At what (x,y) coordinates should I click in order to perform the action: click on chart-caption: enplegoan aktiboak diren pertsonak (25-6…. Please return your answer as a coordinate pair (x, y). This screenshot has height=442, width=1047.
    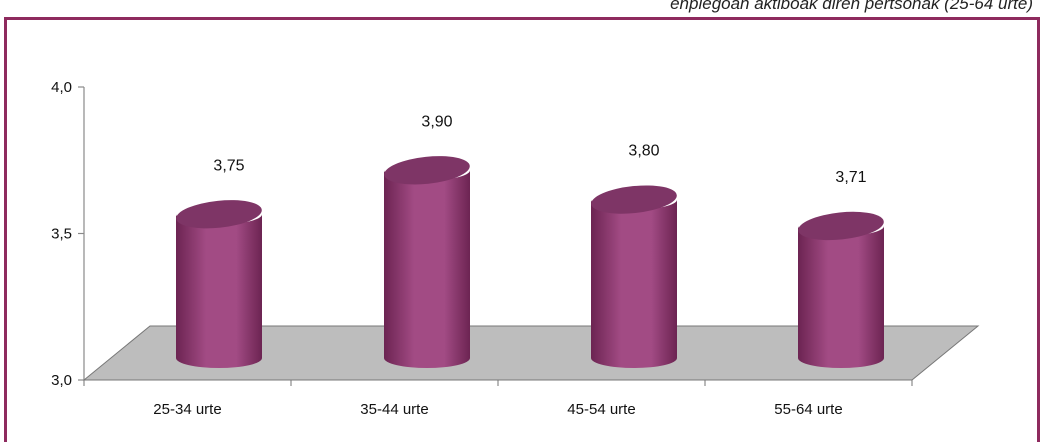
    Looking at the image, I should click on (851, 6).